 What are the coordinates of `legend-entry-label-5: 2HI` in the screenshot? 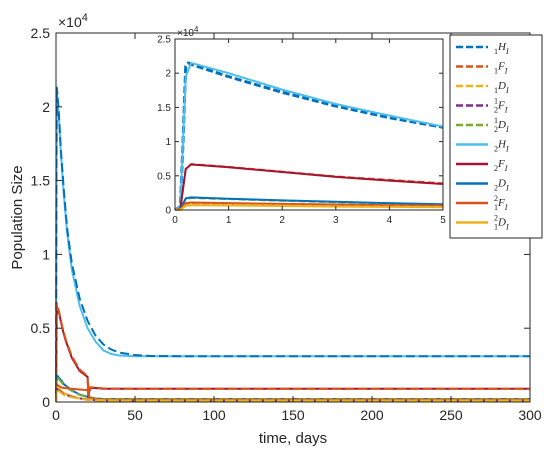 It's located at (501, 146).